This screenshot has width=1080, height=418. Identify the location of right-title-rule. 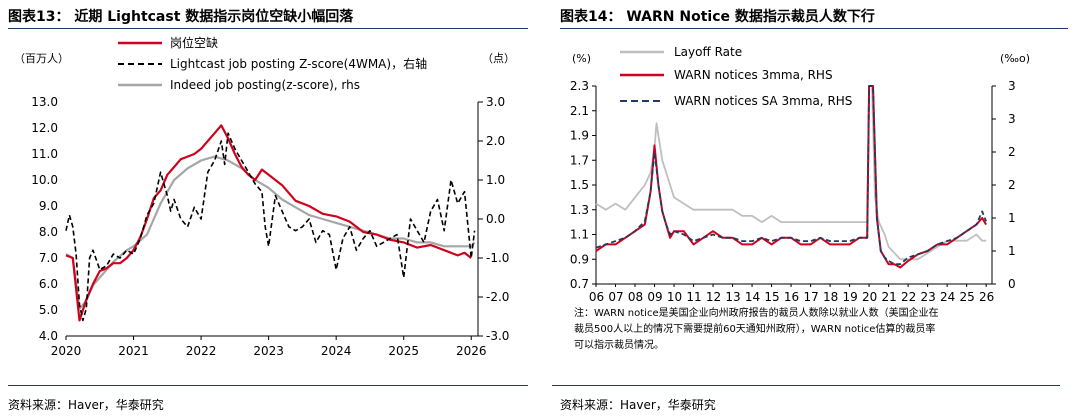
(814, 28).